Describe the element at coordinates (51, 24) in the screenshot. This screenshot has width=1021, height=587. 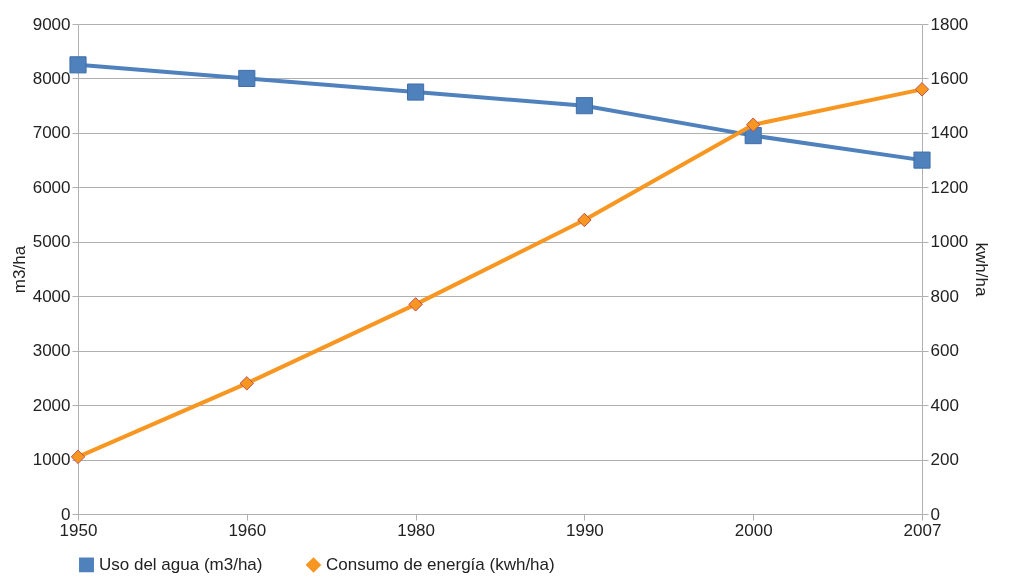
I see `y-tick-label: 9000` at that location.